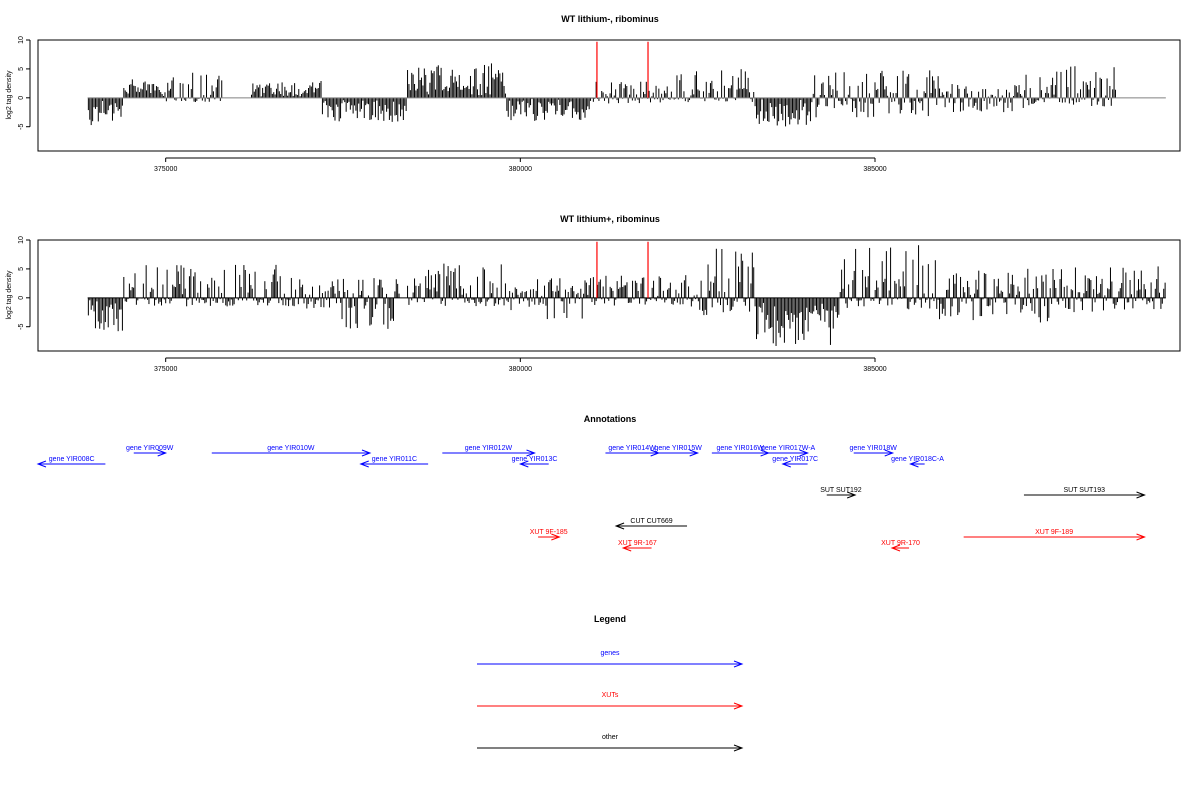 This screenshot has width=1200, height=800. Describe the element at coordinates (489, 448) in the screenshot. I see `feature-label: gene YIR012W` at that location.